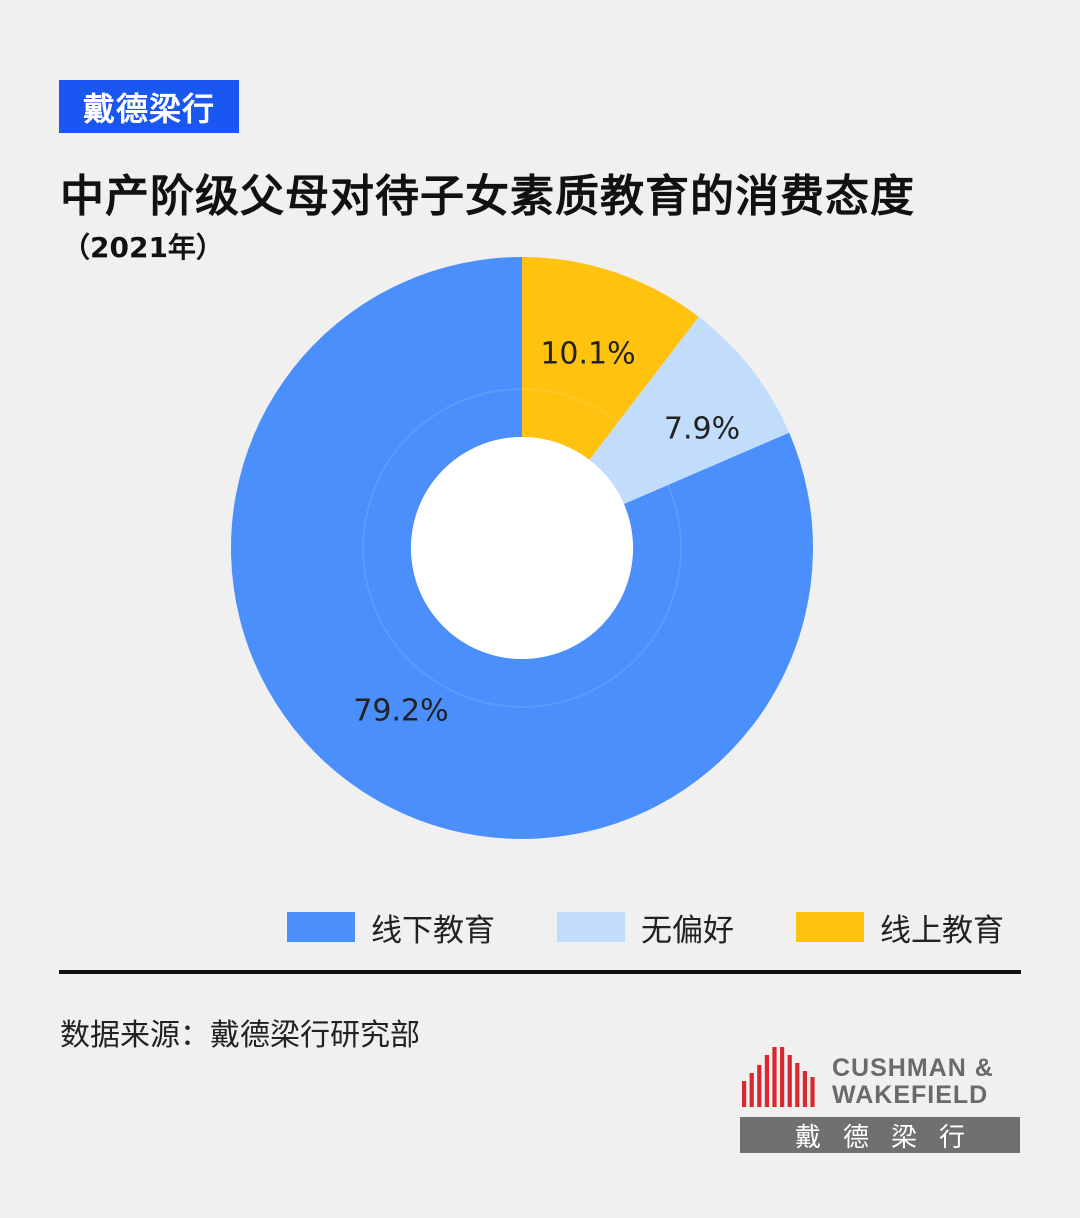 The image size is (1080, 1218). What do you see at coordinates (702, 429) in the screenshot?
I see `data-label-no-preference: 7.9%` at bounding box center [702, 429].